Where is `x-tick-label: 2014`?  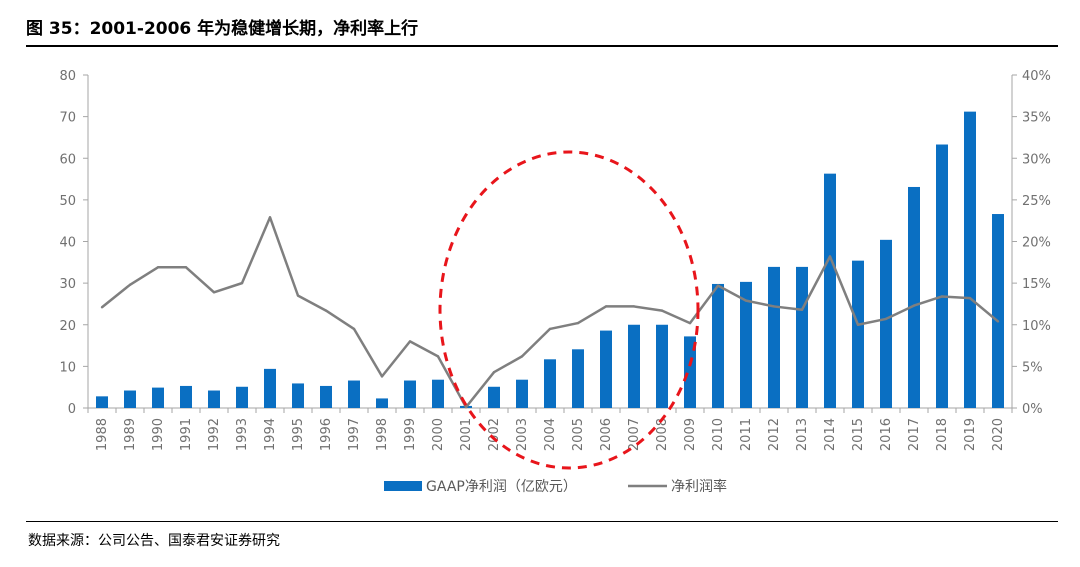 x-tick-label: 2014 is located at coordinates (830, 434).